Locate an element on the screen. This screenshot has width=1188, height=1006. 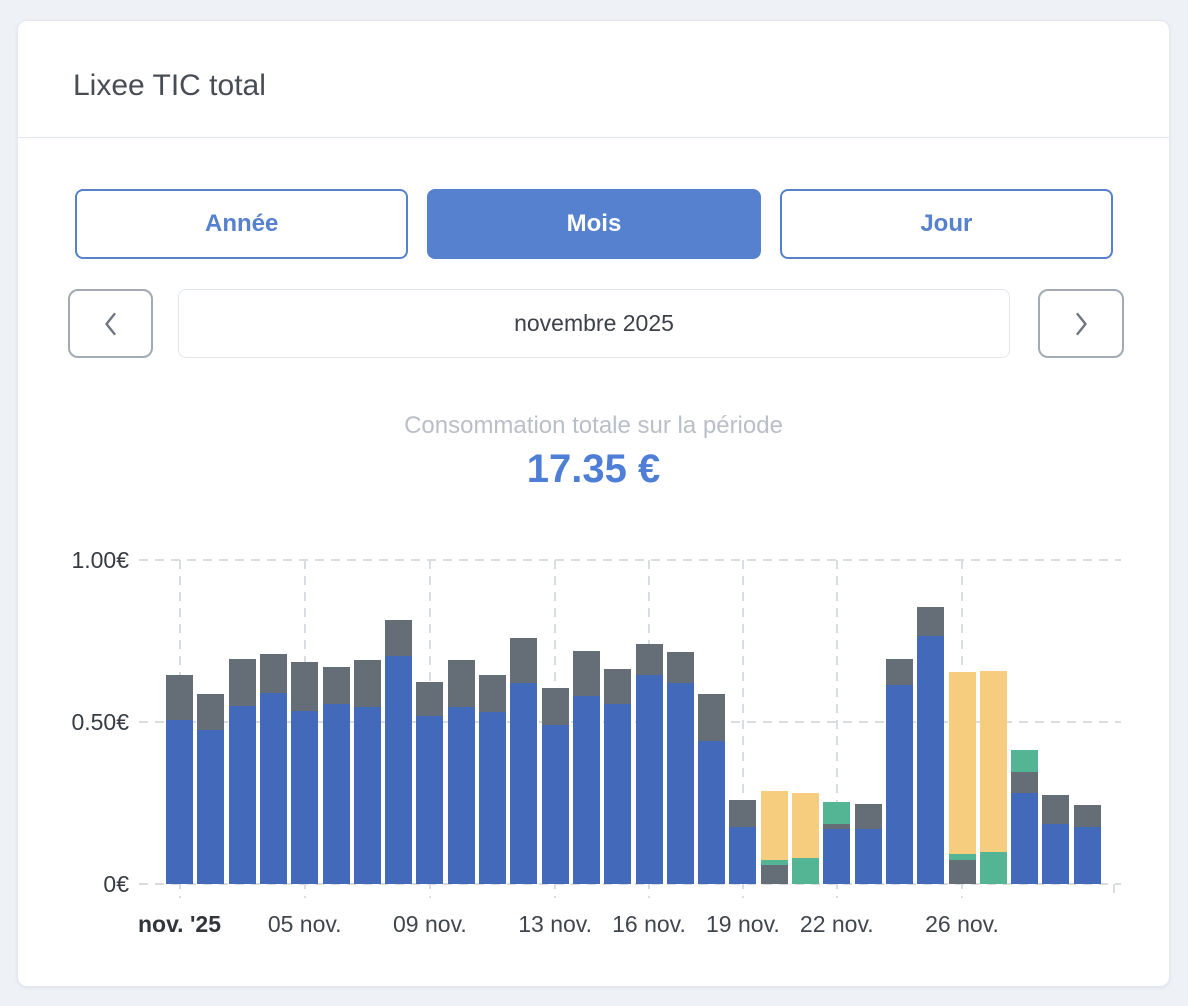
x-tick-label: nov. '25 is located at coordinates (179, 924).